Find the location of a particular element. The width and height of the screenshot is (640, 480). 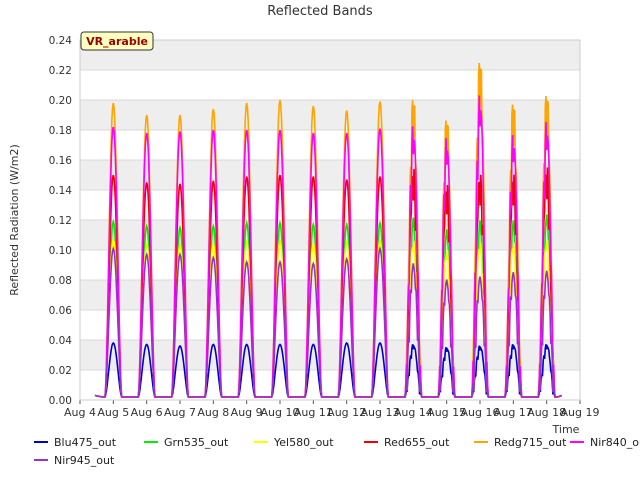

legend-label: Blu475_out is located at coordinates (85, 442).